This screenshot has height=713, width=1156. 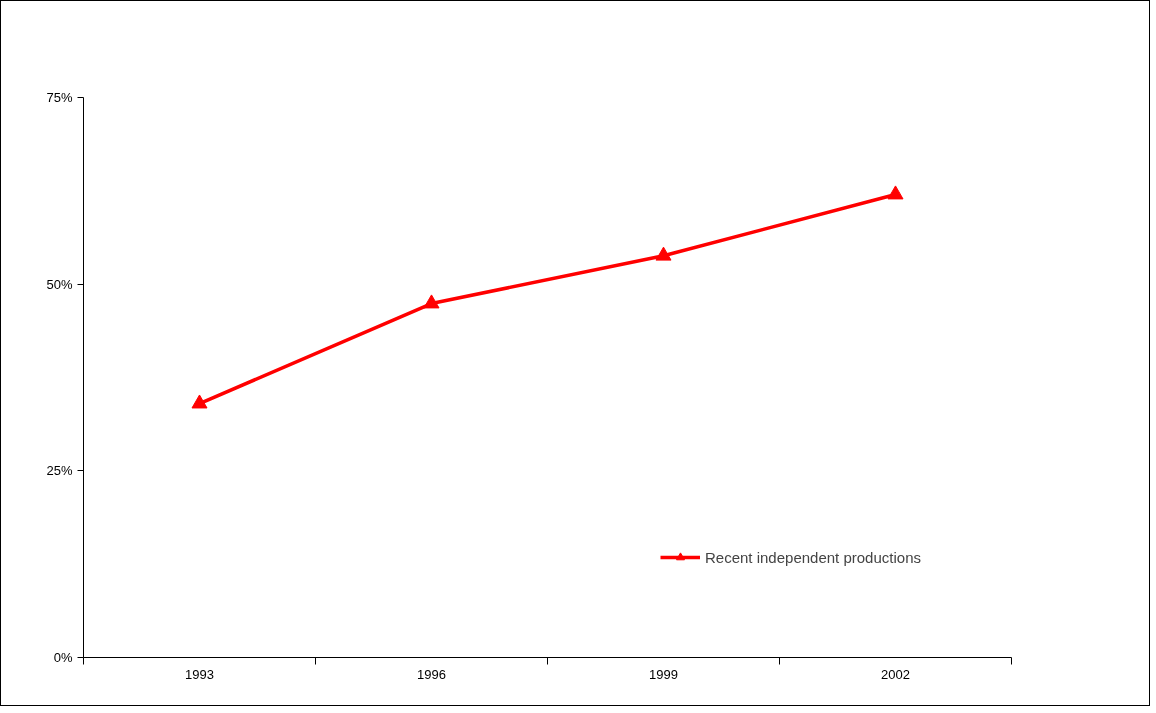 What do you see at coordinates (63, 657) in the screenshot?
I see `y-tick-label: 0%` at bounding box center [63, 657].